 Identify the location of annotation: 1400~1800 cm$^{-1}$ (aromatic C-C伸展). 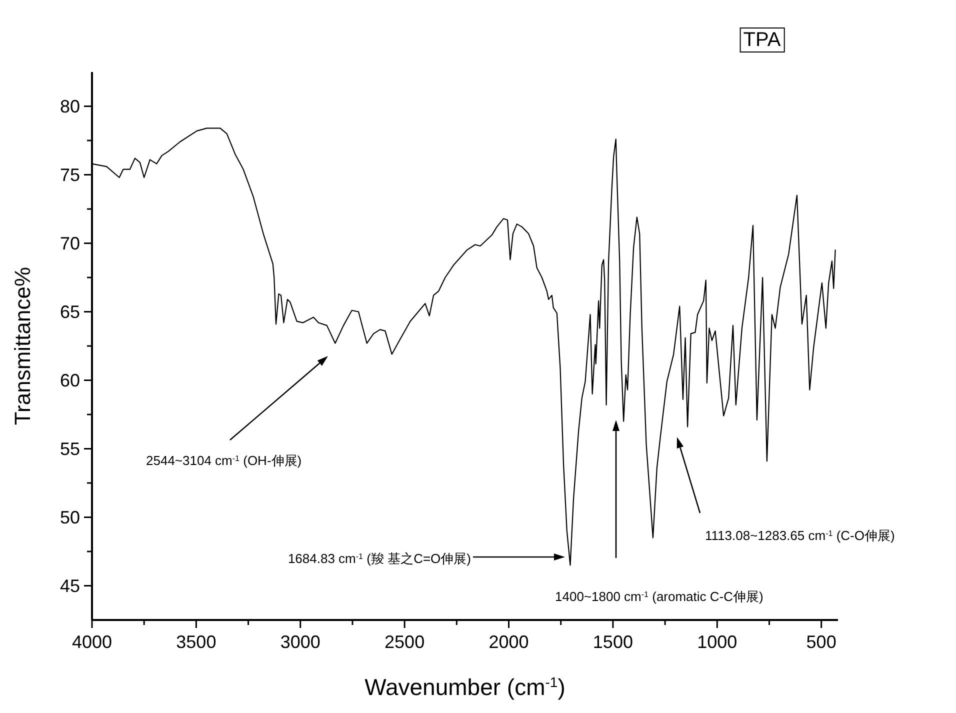
(659, 596).